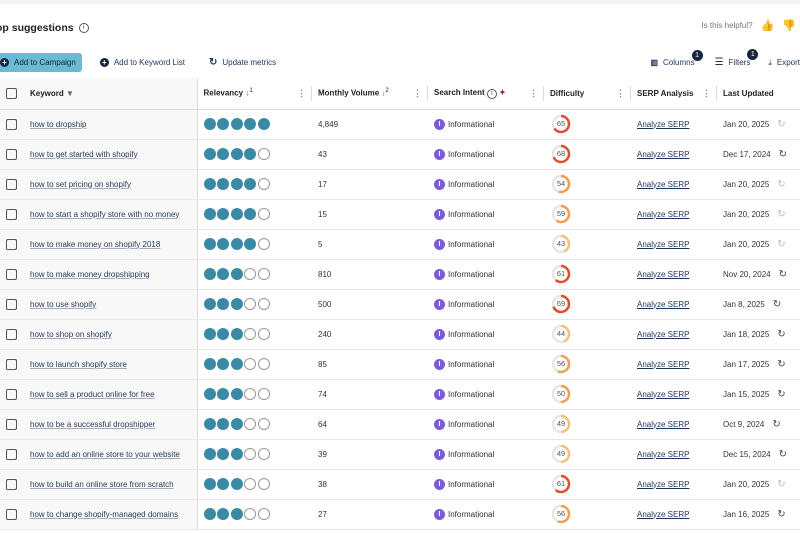  I want to click on column-relevancy: Relevancy ↓1 ⋮, so click(254, 94).